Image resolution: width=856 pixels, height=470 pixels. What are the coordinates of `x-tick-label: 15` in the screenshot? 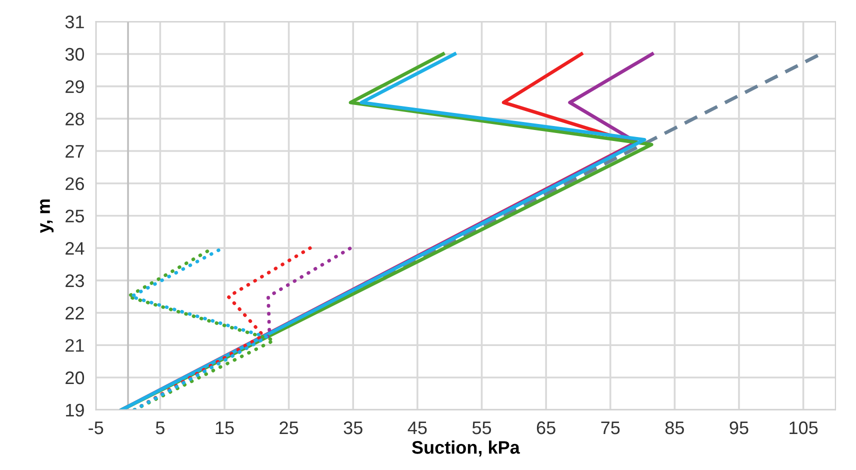 It's located at (225, 428).